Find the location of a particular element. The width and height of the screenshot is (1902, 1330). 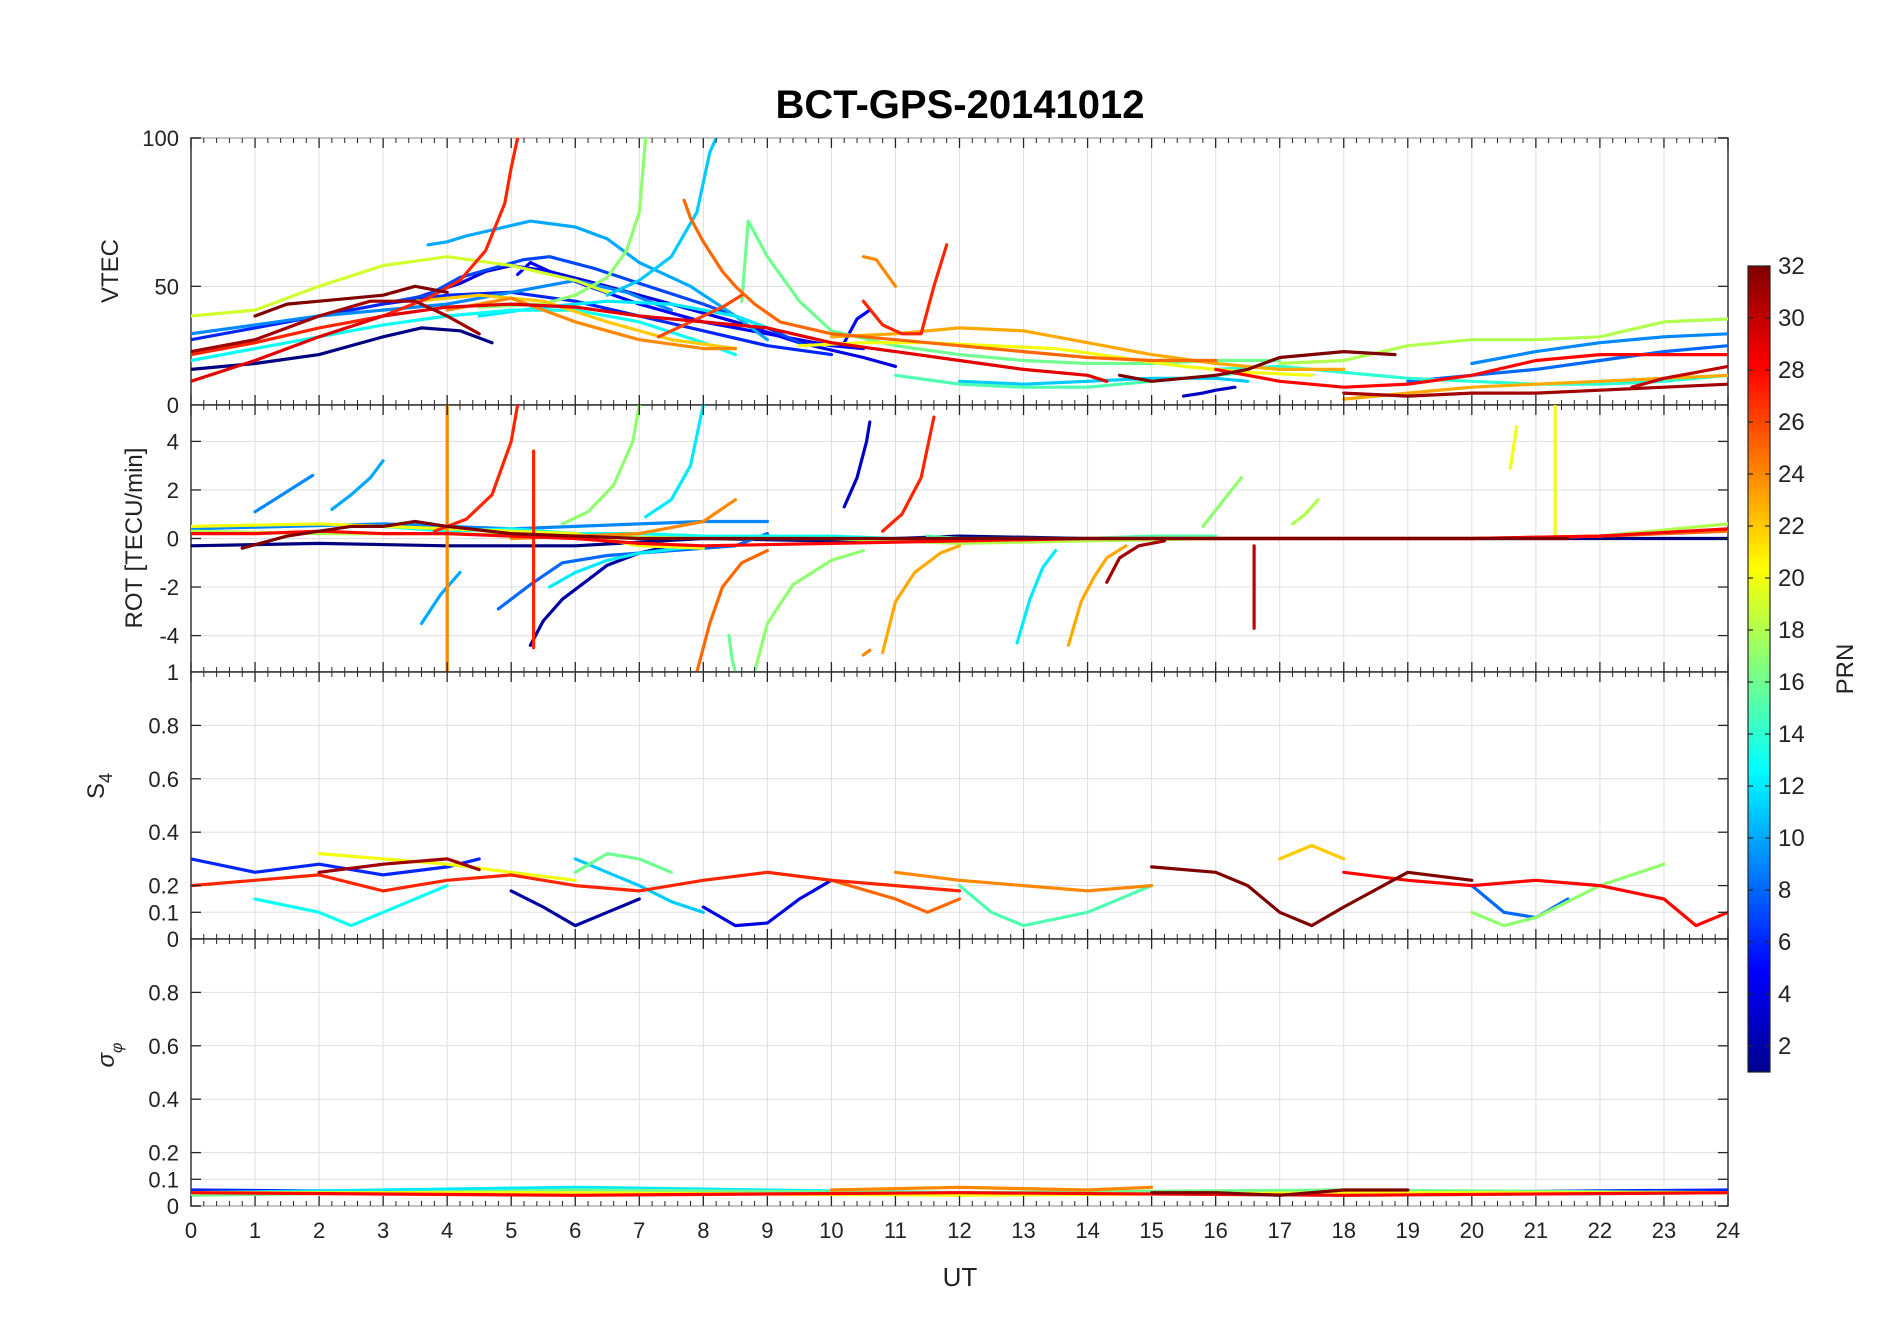

x-tick-label: 11 is located at coordinates (895, 1230).